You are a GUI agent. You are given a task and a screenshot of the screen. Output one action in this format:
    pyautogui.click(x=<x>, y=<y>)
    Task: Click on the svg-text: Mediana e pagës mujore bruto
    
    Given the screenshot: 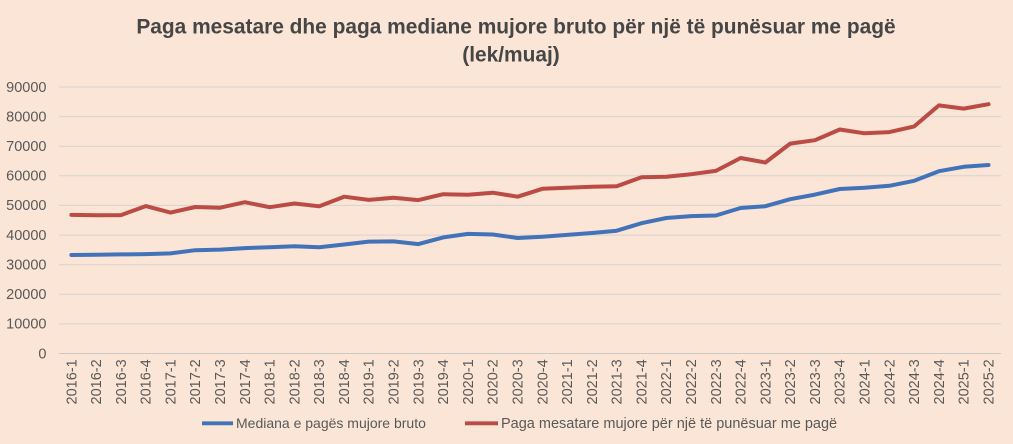 What is the action you would take?
    pyautogui.click(x=331, y=423)
    